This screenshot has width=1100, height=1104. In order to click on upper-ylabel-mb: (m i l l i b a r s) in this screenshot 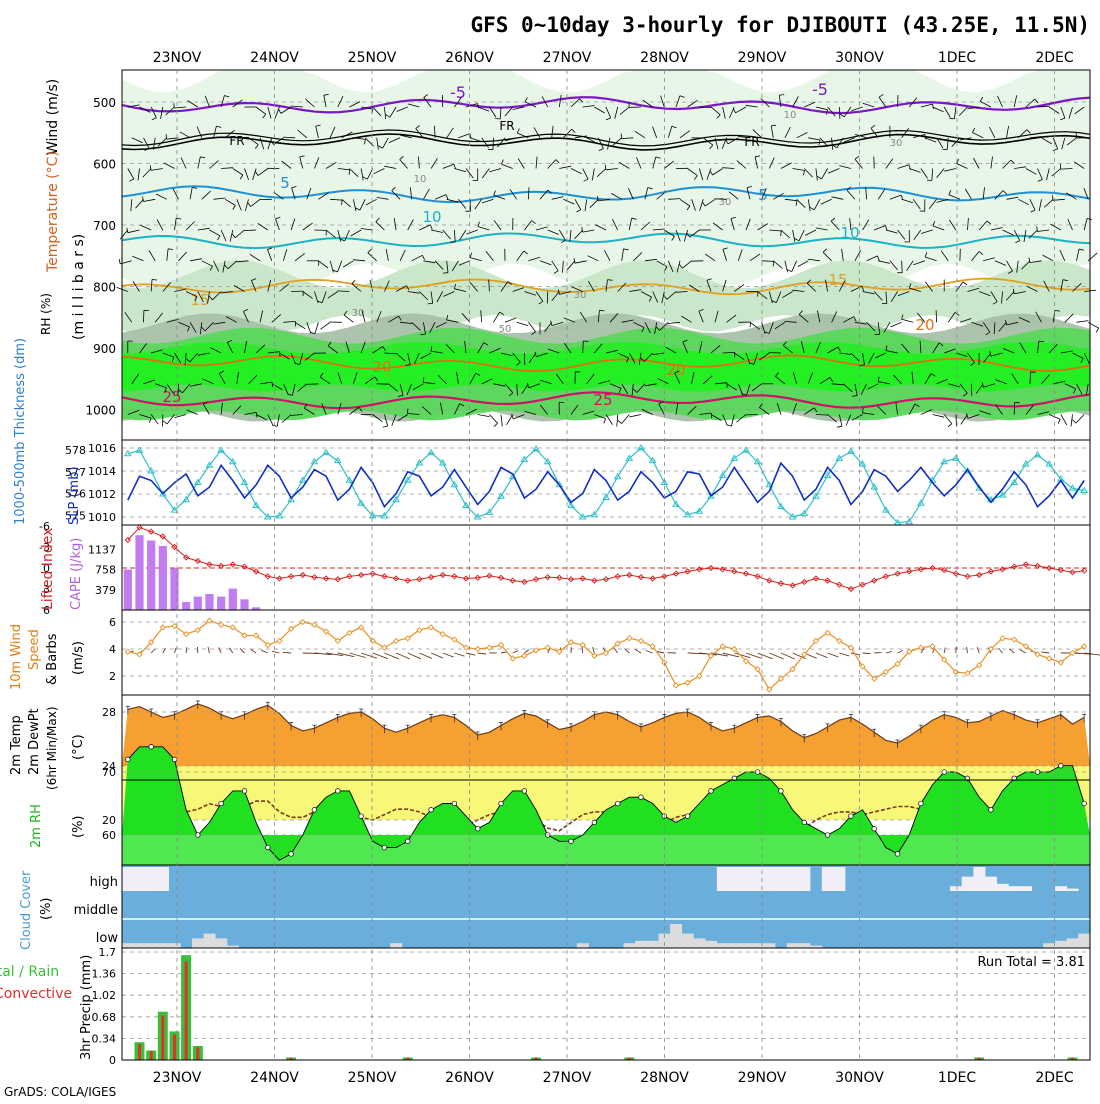, I will do `click(79, 287)`.